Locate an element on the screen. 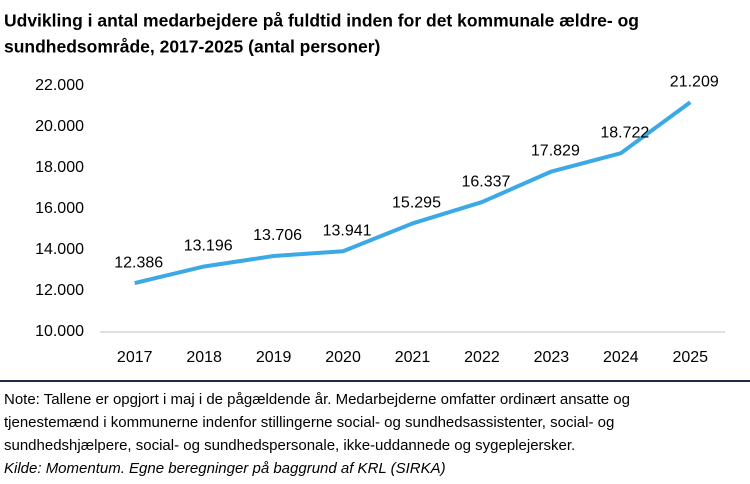  y-tick-label: 16.000 is located at coordinates (59, 208).